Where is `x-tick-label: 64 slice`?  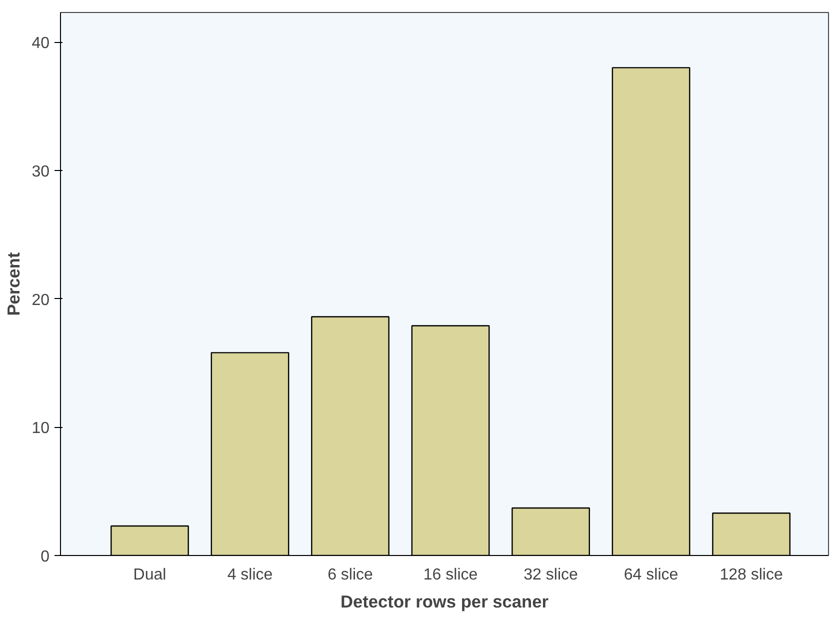
x-tick-label: 64 slice is located at coordinates (651, 575).